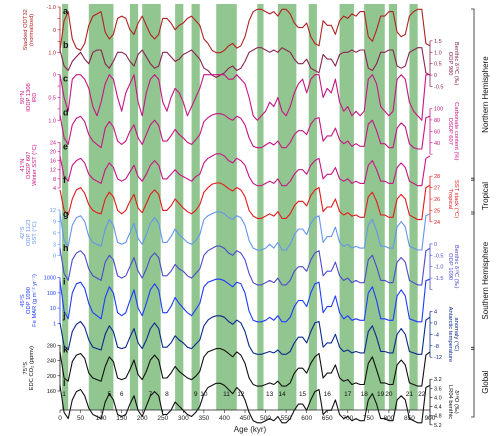  I want to click on series-line-k, so click(245, 367).